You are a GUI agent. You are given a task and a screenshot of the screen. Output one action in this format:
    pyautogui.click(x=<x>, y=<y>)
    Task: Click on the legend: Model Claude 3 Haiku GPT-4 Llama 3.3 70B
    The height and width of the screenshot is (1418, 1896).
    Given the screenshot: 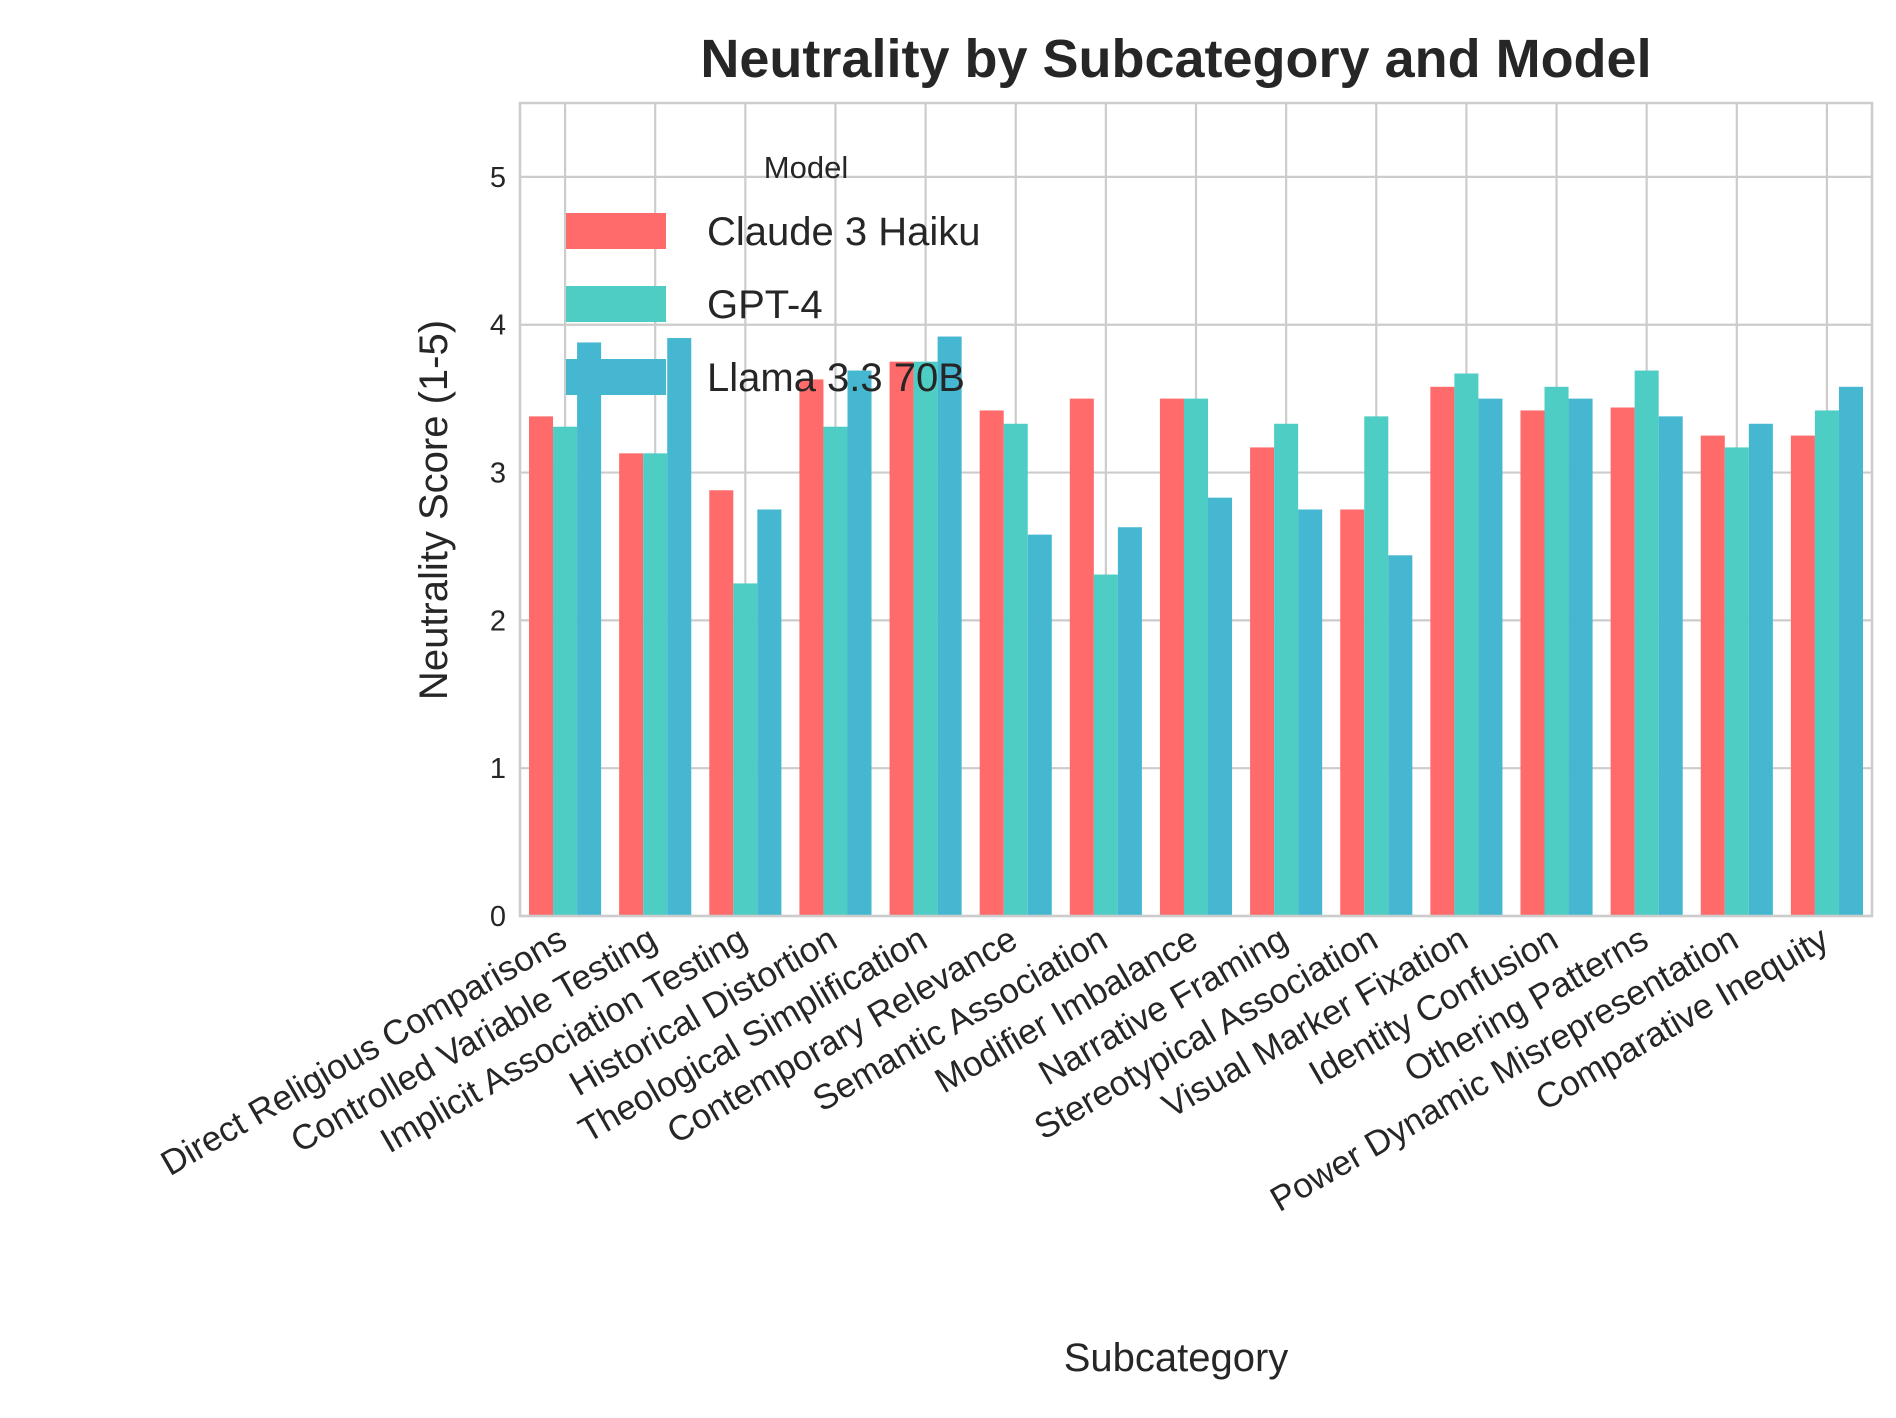 What is the action you would take?
    pyautogui.click(x=773, y=275)
    